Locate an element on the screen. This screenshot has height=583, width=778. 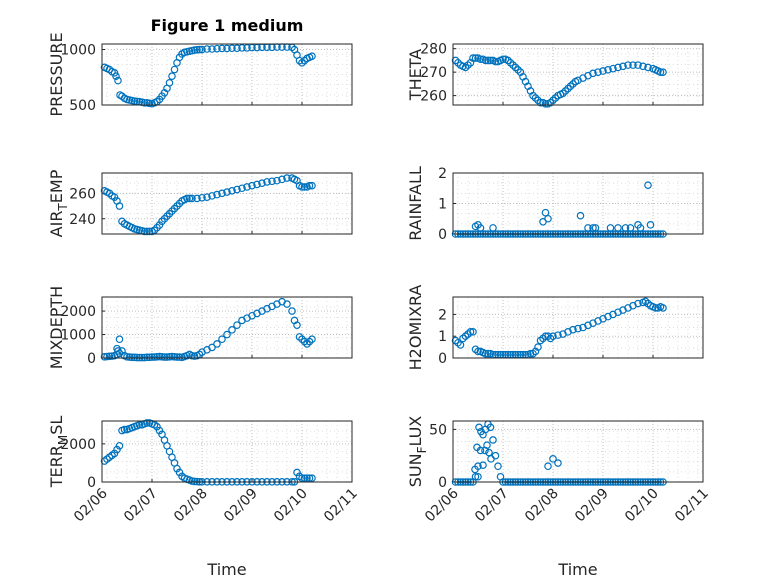
subplot-h2omixra: 0 1 2 H2OMIXRA is located at coordinates (555, 327).